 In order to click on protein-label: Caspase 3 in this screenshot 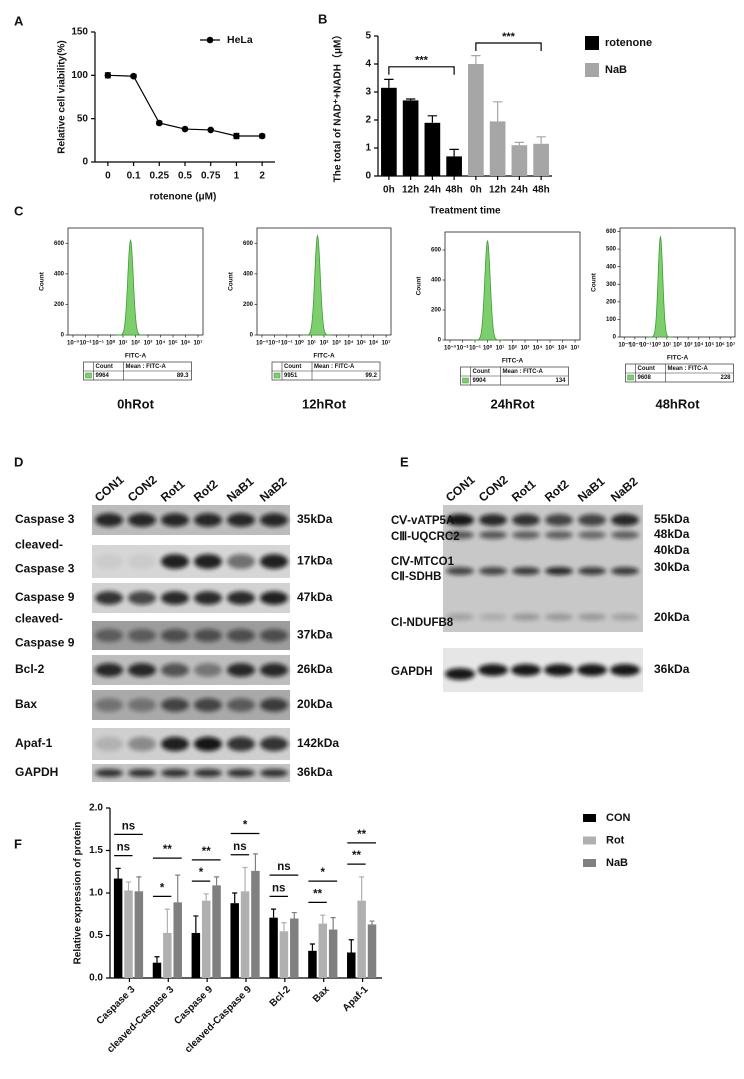, I will do `click(45, 569)`.